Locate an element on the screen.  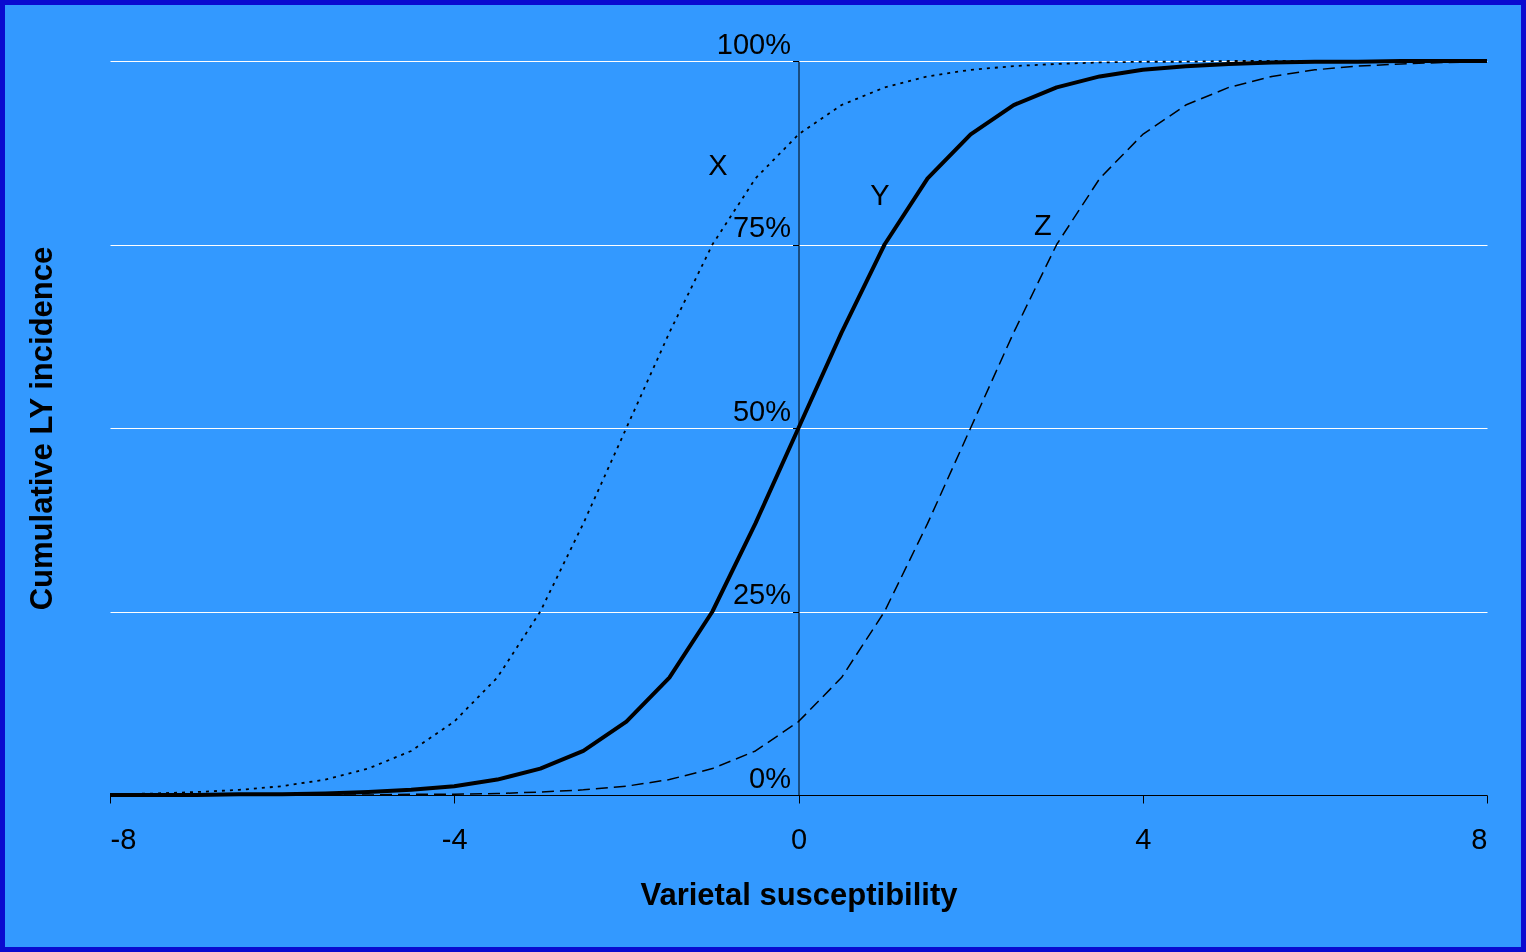
x-tick-label: 0 is located at coordinates (799, 838).